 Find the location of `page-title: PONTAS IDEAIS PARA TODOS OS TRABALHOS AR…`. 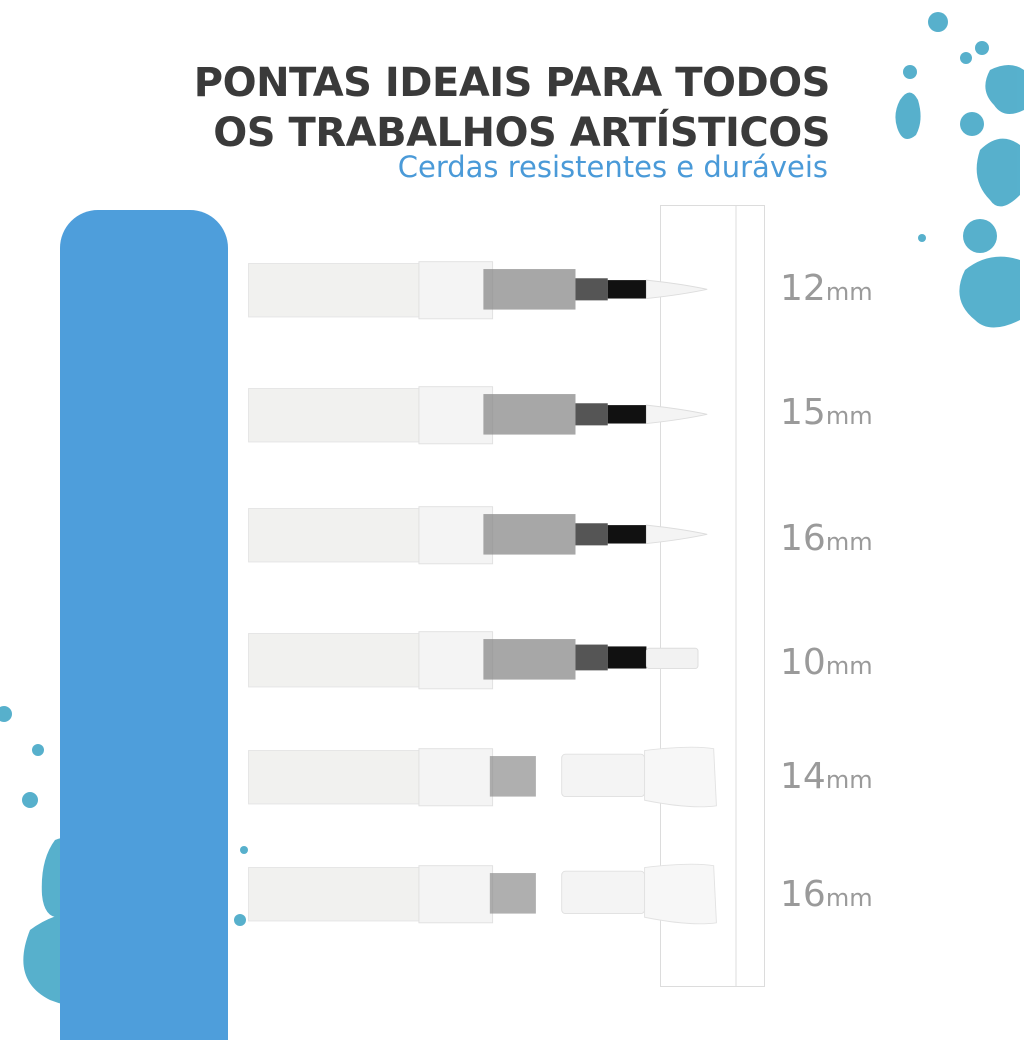

page-title: PONTAS IDEAIS PARA TODOS OS TRABALHOS AR… is located at coordinates (512, 108).